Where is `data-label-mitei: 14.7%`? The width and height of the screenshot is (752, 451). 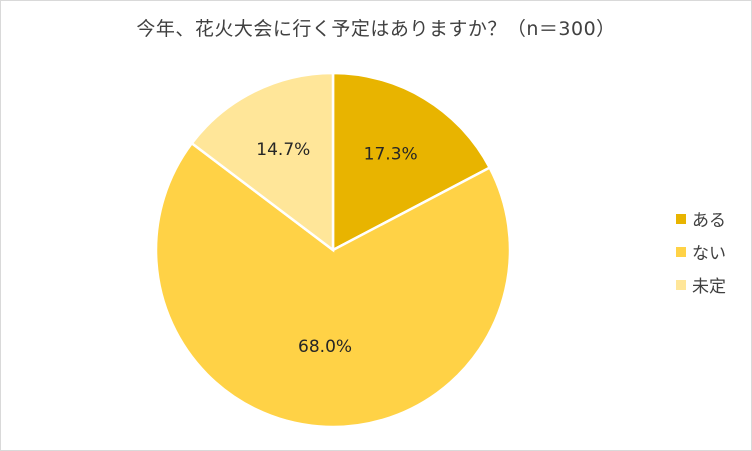
data-label-mitei: 14.7% is located at coordinates (283, 150).